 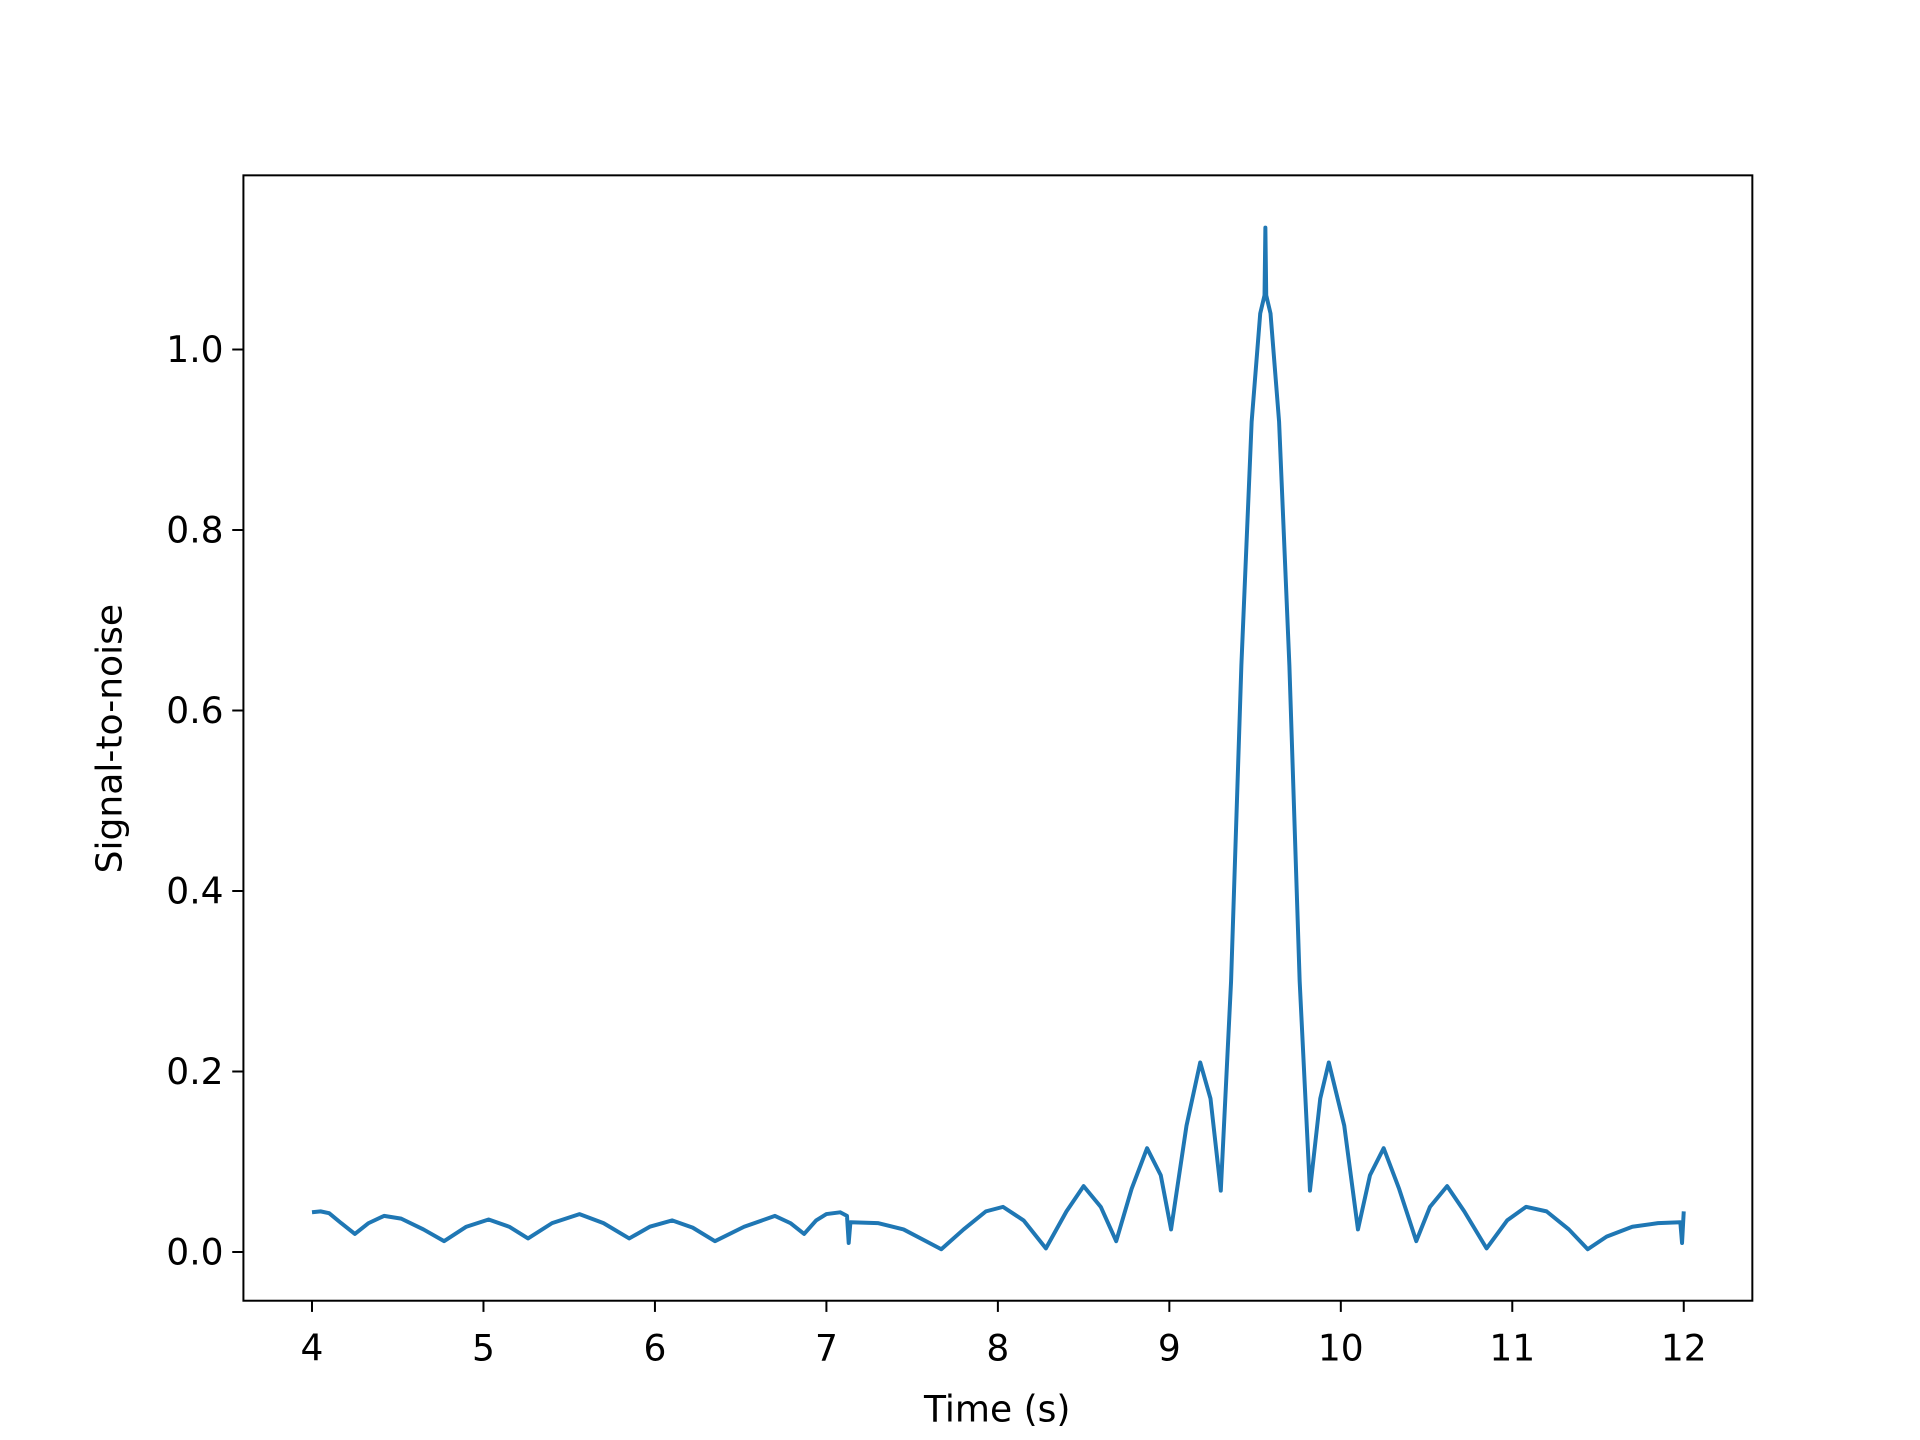 I want to click on x-tick-label: 7, so click(x=826, y=1348).